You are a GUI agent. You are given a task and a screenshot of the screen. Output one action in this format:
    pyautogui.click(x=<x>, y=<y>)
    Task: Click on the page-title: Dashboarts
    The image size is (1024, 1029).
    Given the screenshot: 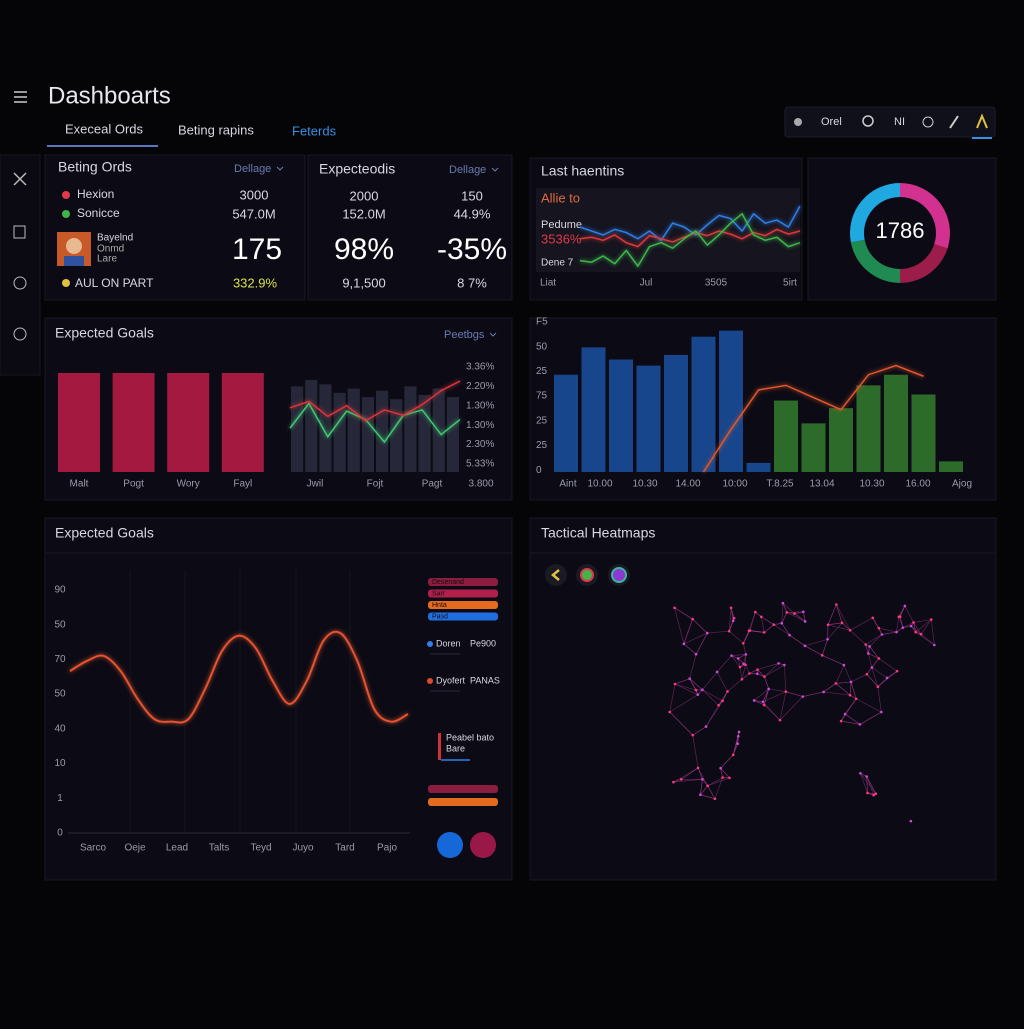 What is the action you would take?
    pyautogui.click(x=109, y=95)
    